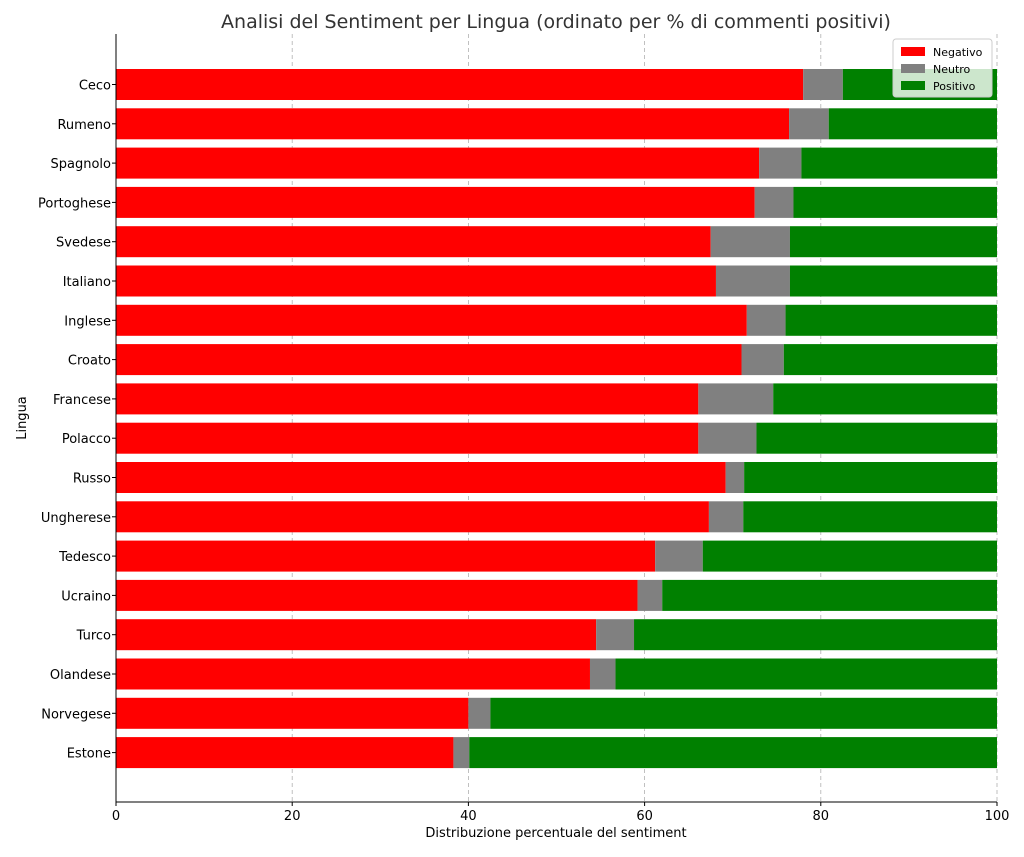  Describe the element at coordinates (829, 595) in the screenshot. I see `bar-positivo-ucraino` at that location.